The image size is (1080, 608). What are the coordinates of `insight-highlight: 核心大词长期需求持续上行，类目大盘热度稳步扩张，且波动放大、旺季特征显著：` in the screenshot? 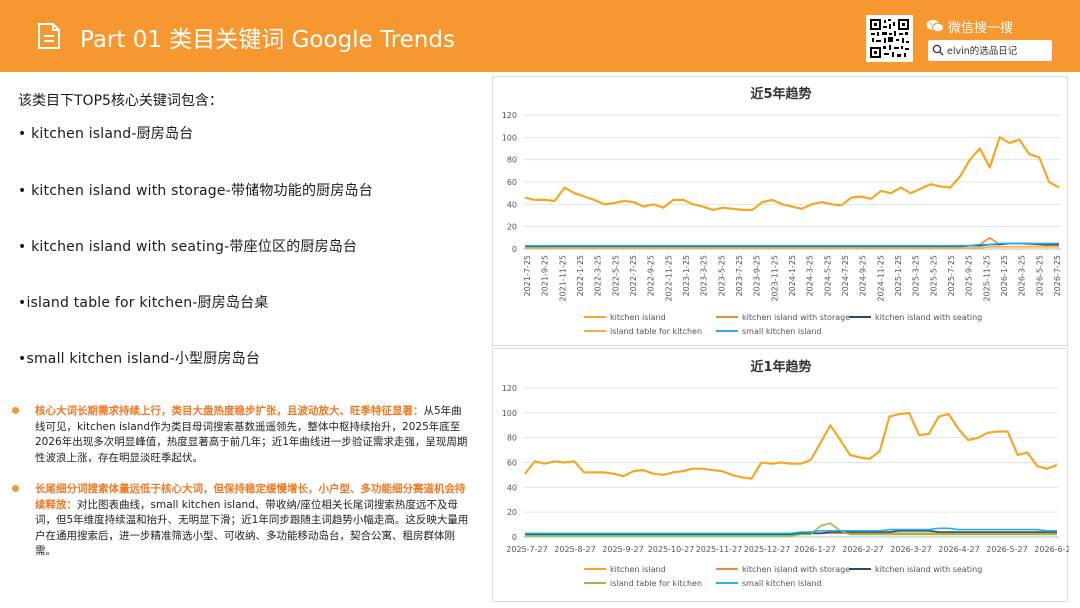 It's located at (229, 411).